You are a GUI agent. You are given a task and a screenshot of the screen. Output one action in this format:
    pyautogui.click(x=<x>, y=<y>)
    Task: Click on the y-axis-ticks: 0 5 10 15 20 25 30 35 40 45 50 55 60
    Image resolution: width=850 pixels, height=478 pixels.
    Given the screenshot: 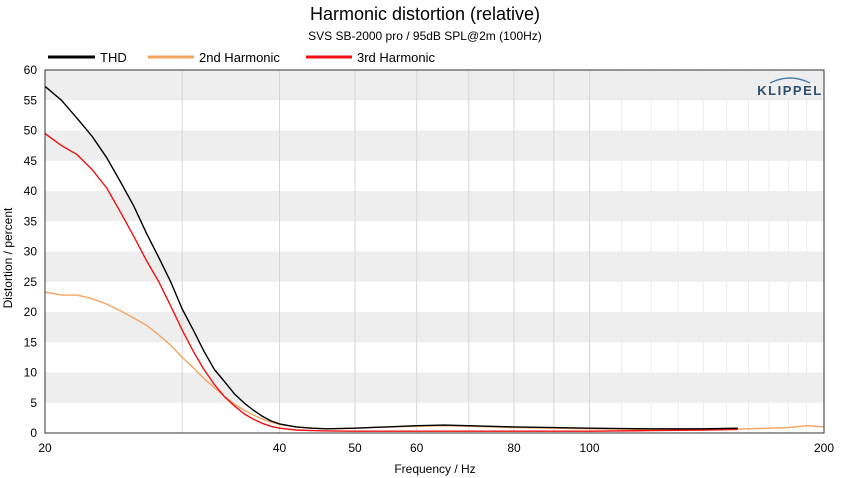 What is the action you would take?
    pyautogui.click(x=31, y=251)
    